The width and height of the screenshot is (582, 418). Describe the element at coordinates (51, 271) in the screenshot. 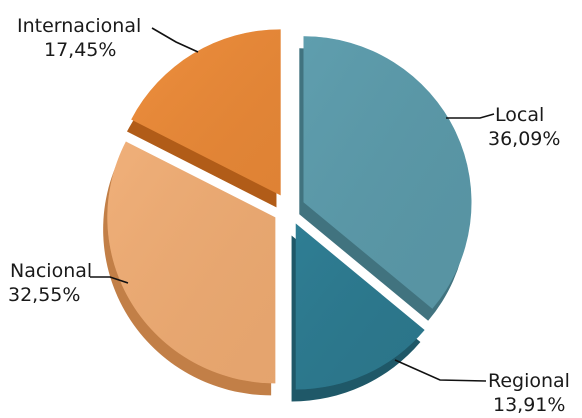

I see `slice-label-nacional: Nacional` at that location.